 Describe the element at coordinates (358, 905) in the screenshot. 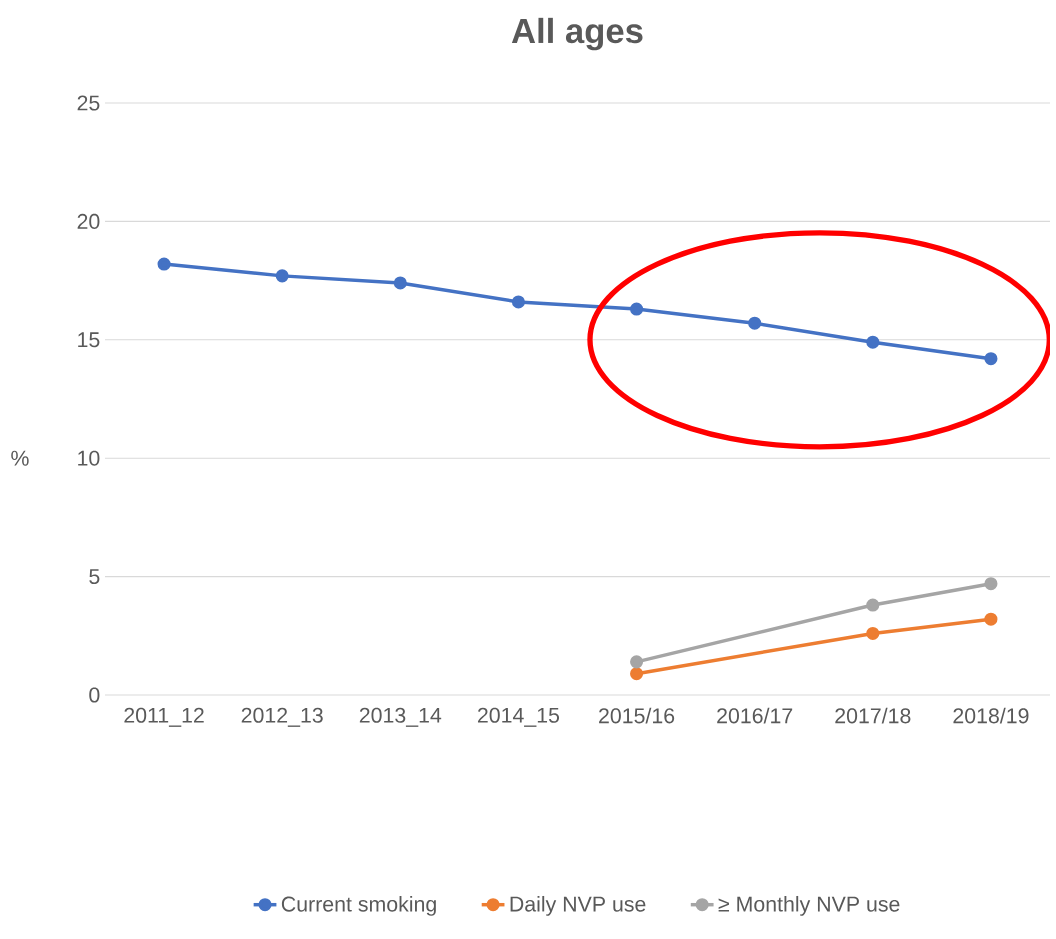

I see `legend-label: Current smoking` at that location.